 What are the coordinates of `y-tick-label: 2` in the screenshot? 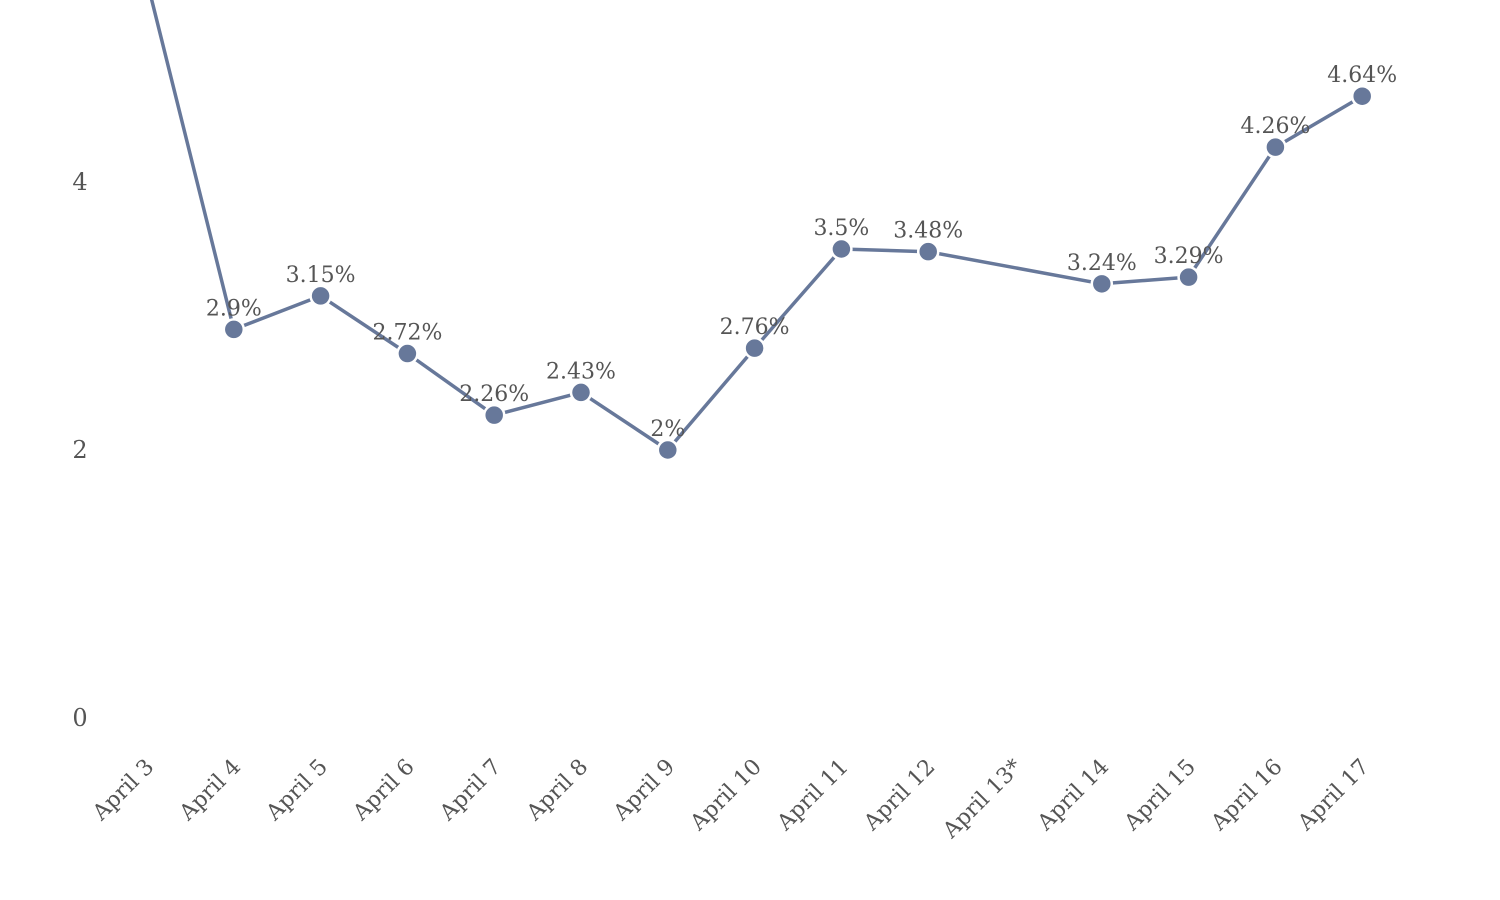 It's located at (79, 450).